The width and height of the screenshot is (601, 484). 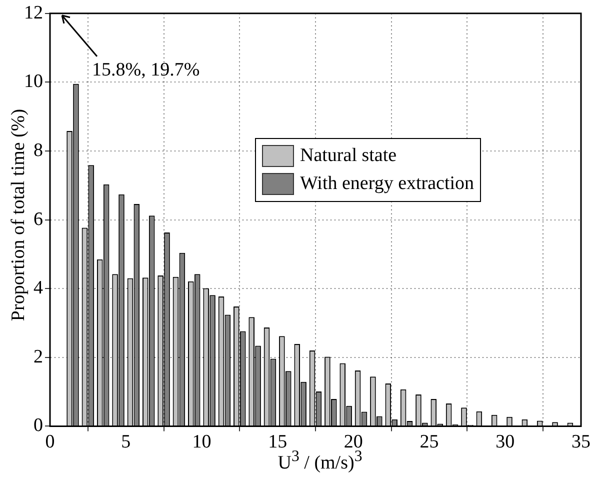 What do you see at coordinates (387, 184) in the screenshot?
I see `legend-label: With energy extraction` at bounding box center [387, 184].